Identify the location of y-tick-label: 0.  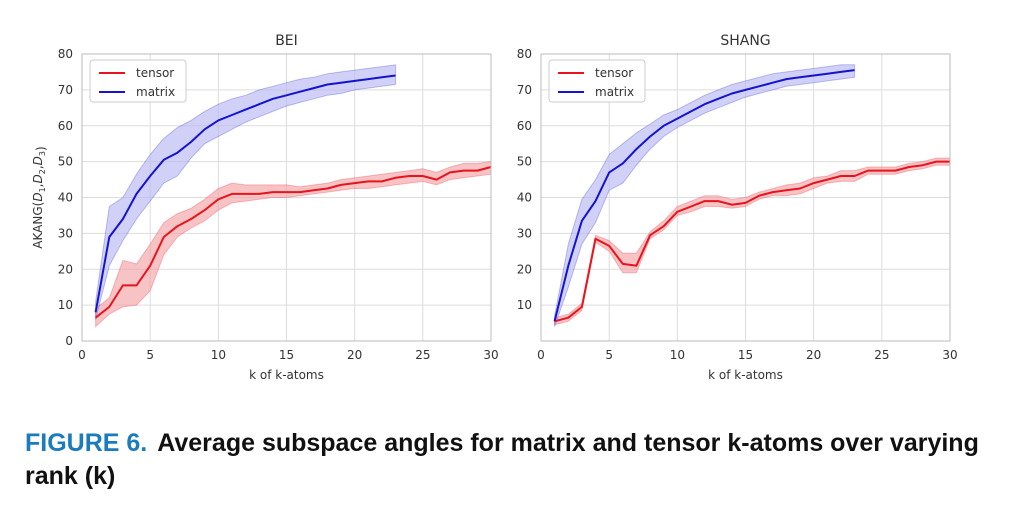
(69, 341).